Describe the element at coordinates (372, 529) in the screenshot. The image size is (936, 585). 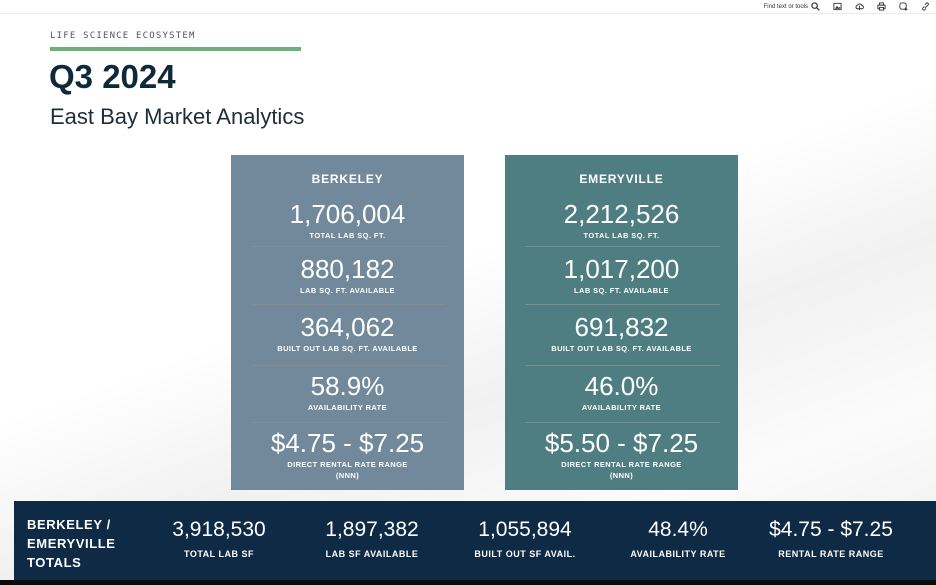
I see `total-value: 1,897,382` at that location.